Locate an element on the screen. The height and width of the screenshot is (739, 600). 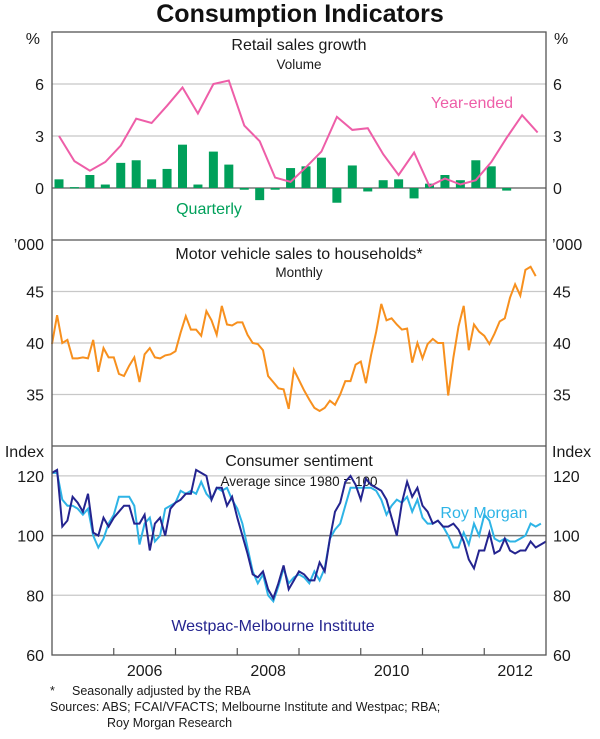
ytick-label-right: 120 is located at coordinates (566, 477).